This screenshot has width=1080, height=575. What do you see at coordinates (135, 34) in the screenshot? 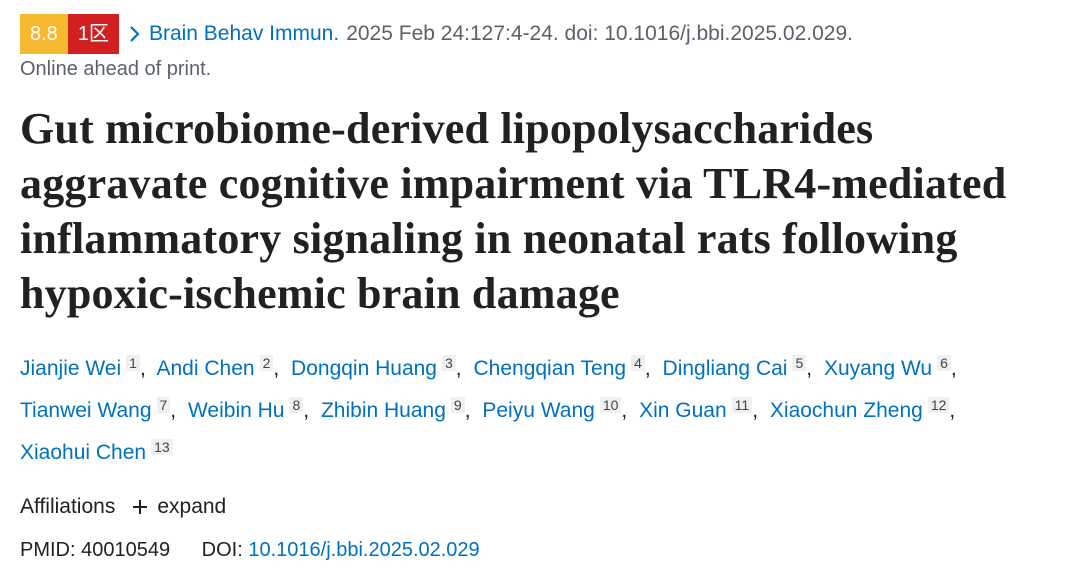
I see `chevron-icon` at bounding box center [135, 34].